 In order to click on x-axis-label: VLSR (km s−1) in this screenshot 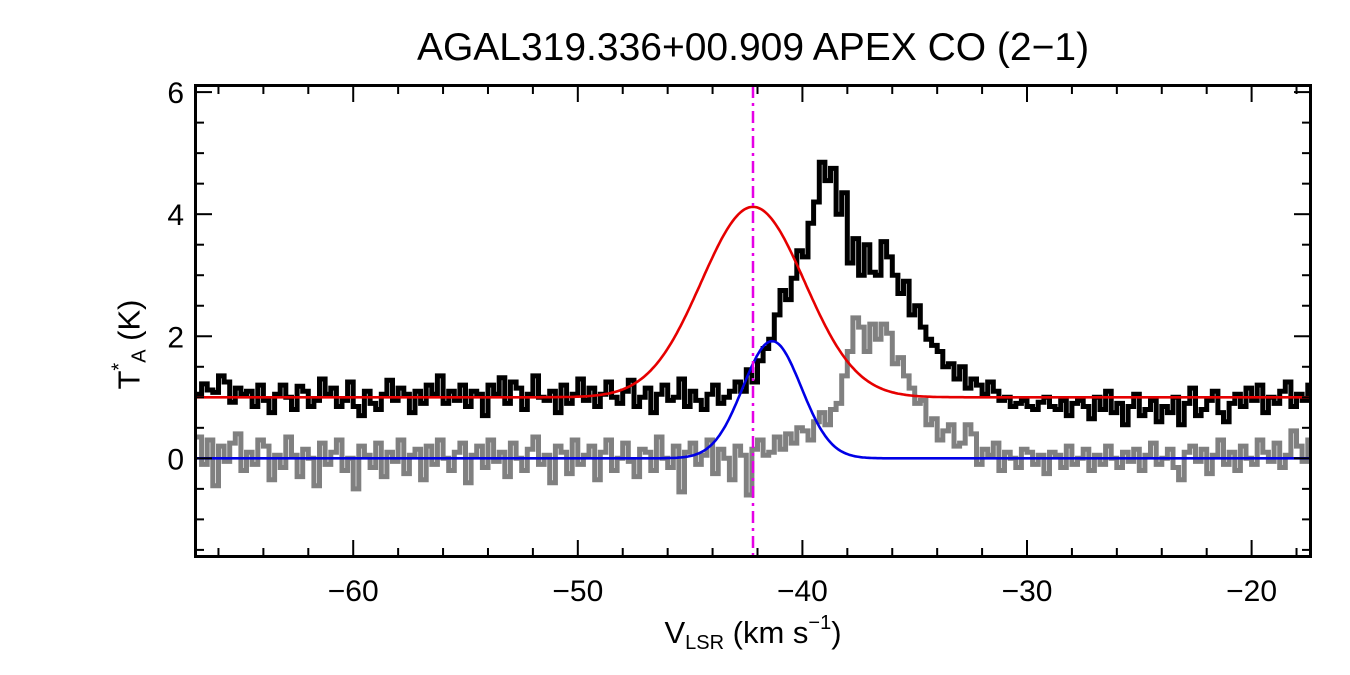, I will do `click(753, 633)`.